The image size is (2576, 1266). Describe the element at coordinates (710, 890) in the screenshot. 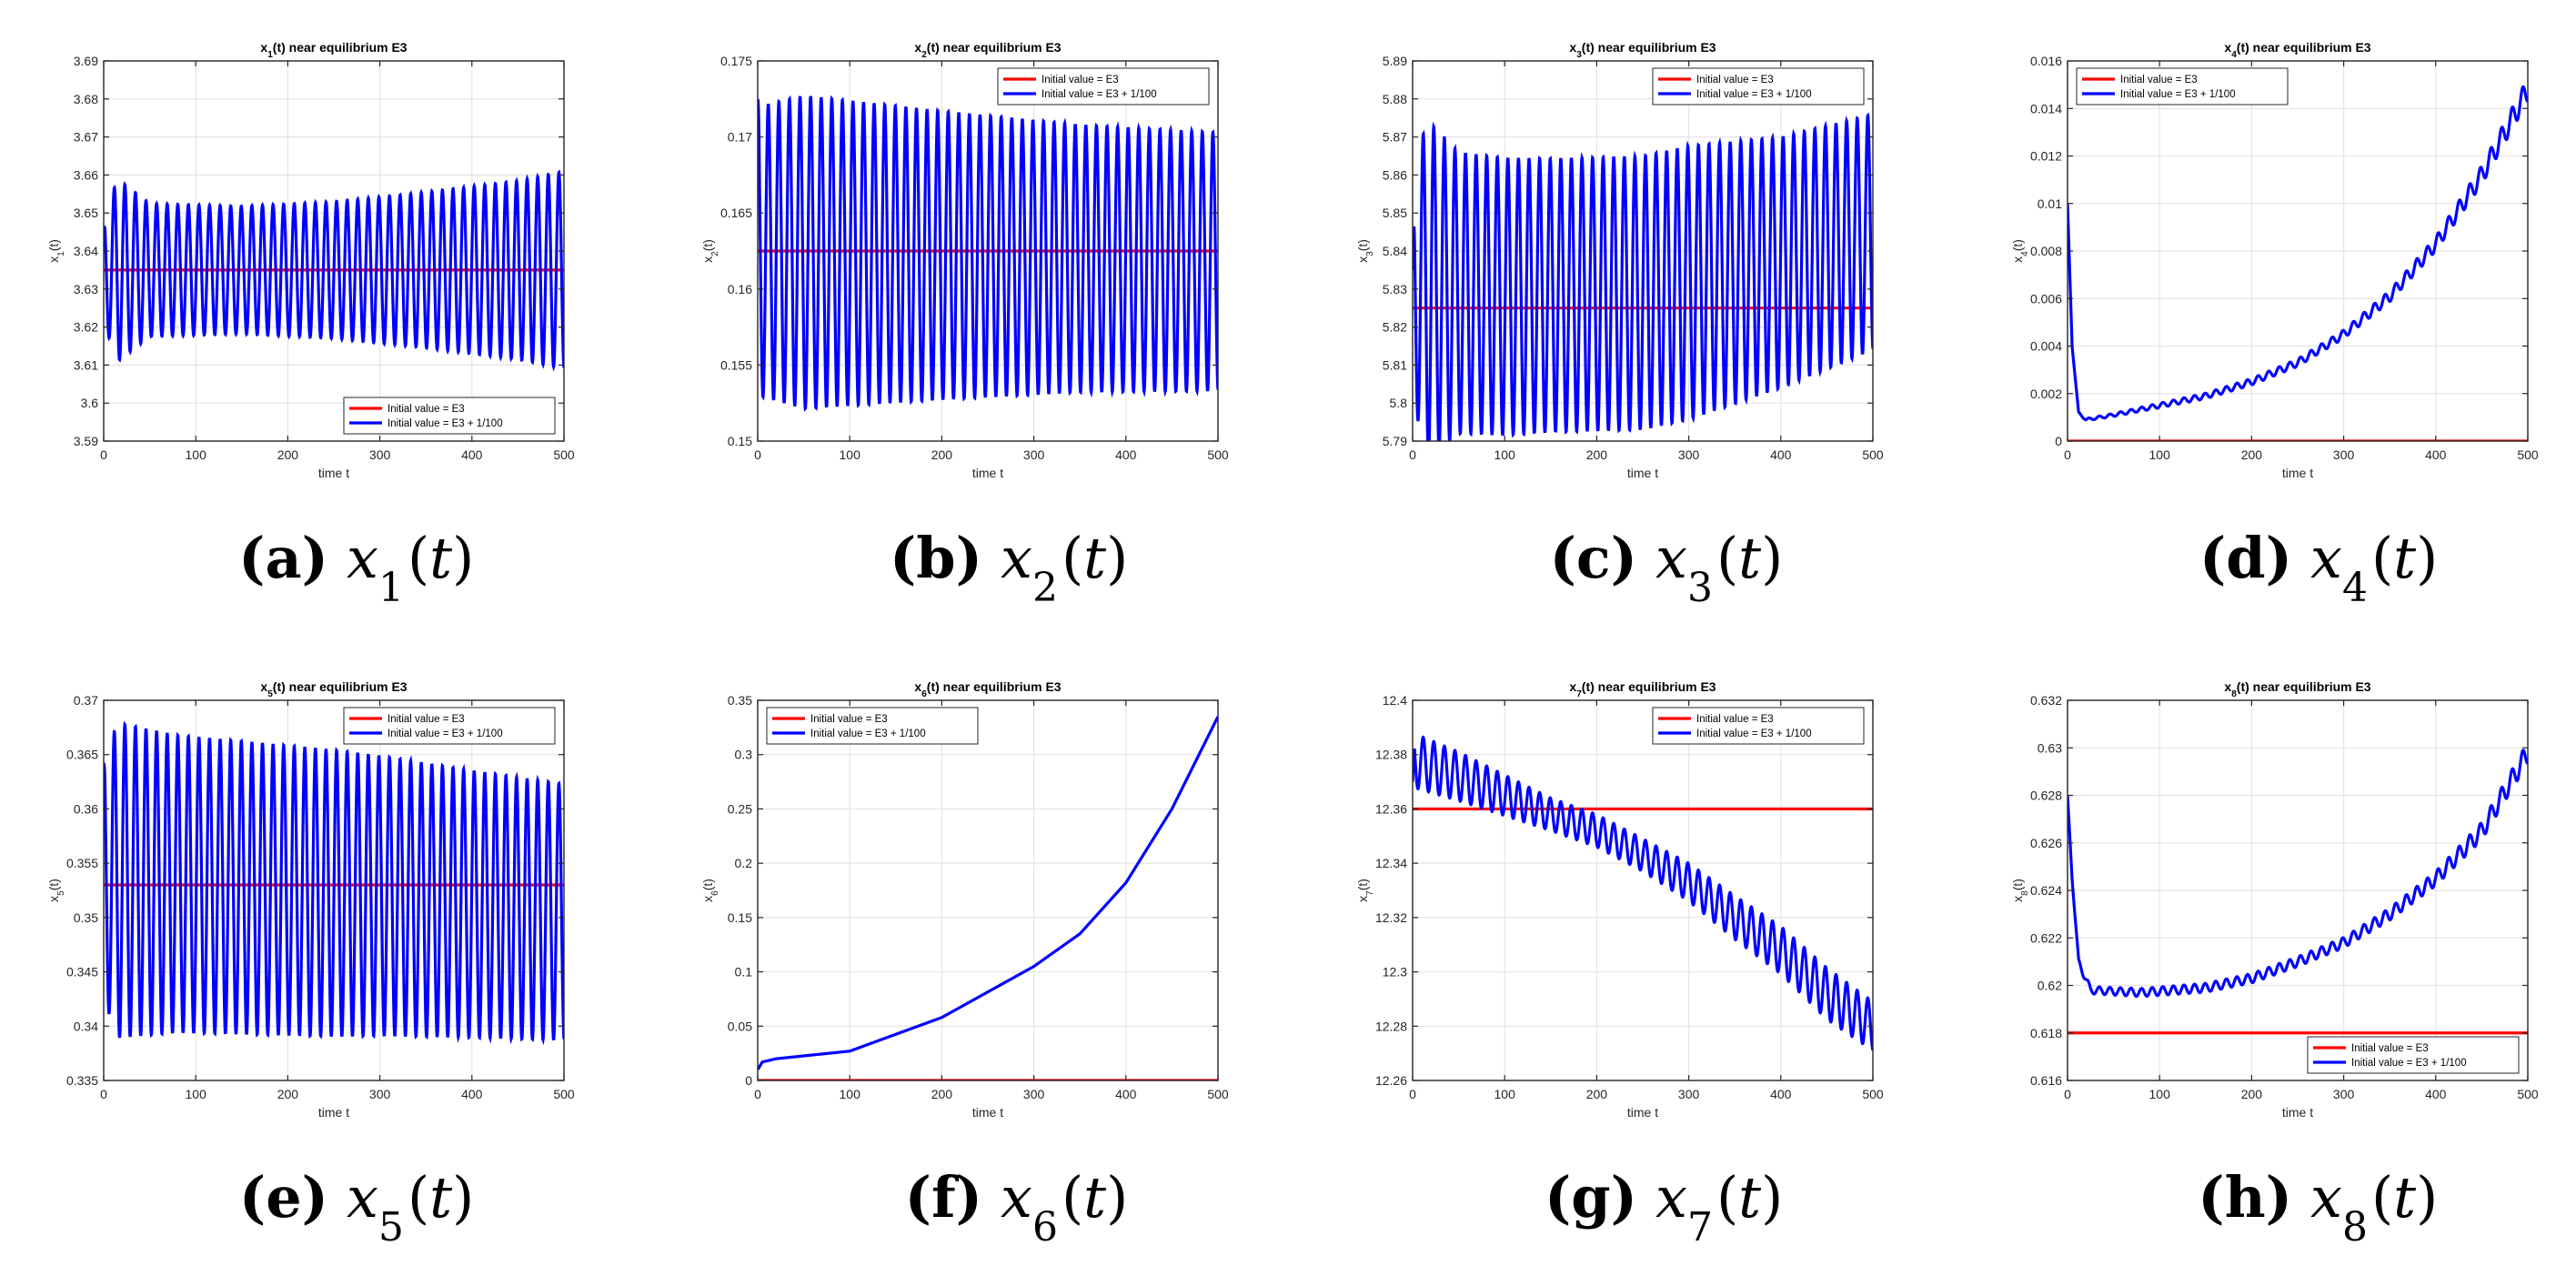

I see `y-axis-label: x6(t)` at that location.